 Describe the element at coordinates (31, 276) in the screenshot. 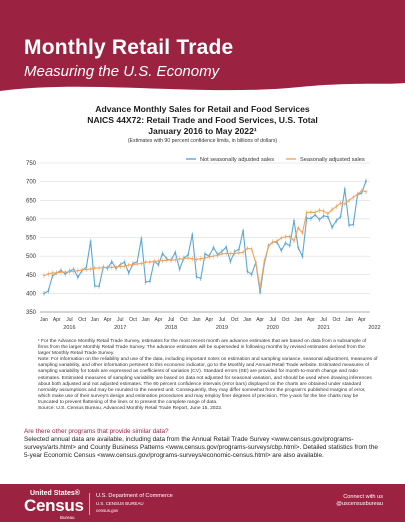

I see `y-tick-label: 450` at that location.